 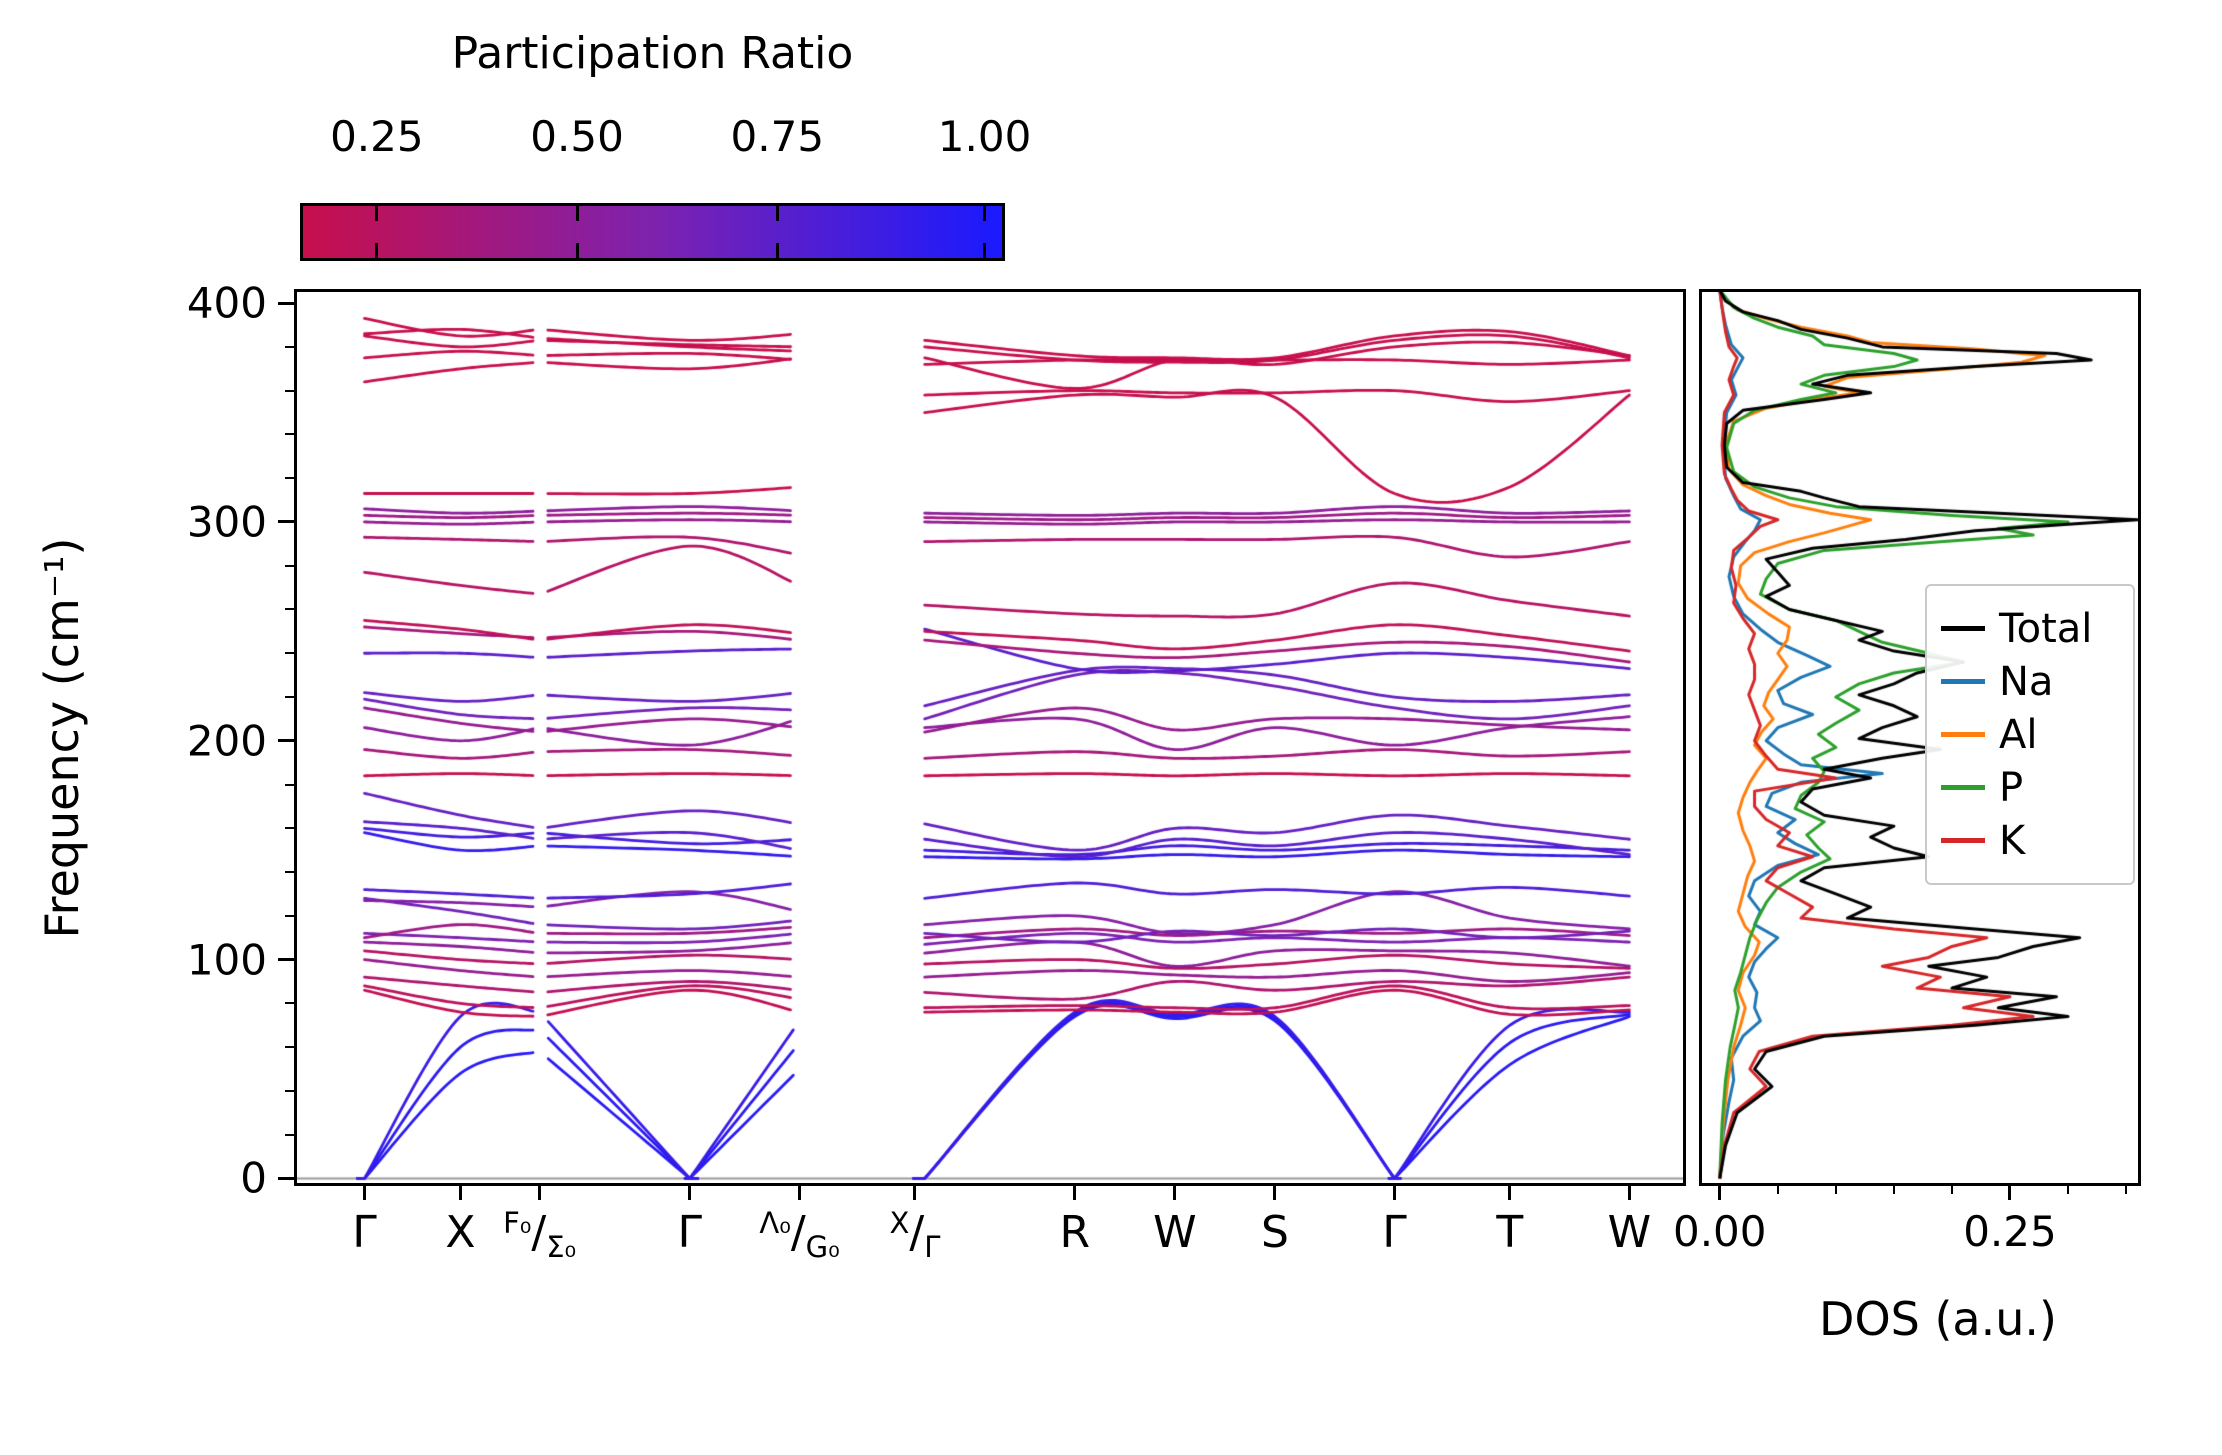 What do you see at coordinates (915, 1235) in the screenshot?
I see `kpoint-label: X/Γ` at bounding box center [915, 1235].